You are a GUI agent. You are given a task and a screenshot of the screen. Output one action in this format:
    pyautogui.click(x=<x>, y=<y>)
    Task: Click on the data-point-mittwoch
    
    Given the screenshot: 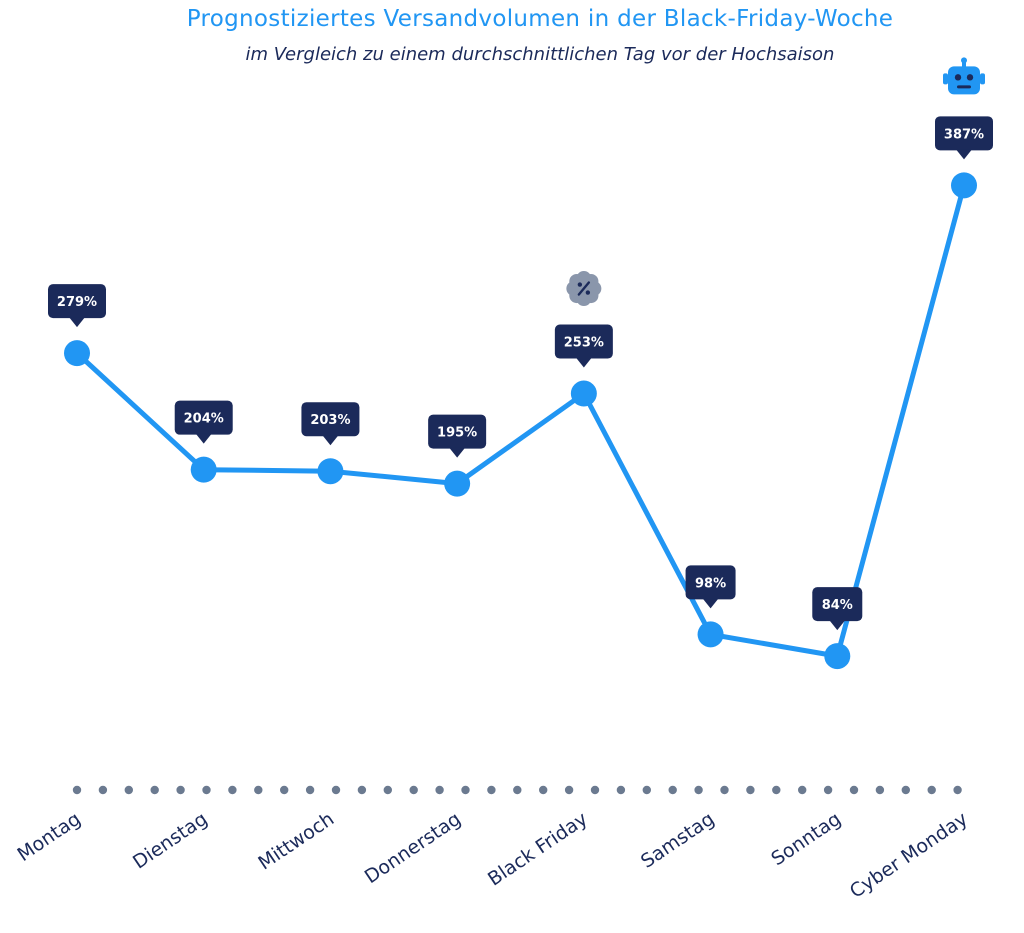 What is the action you would take?
    pyautogui.click(x=330, y=471)
    